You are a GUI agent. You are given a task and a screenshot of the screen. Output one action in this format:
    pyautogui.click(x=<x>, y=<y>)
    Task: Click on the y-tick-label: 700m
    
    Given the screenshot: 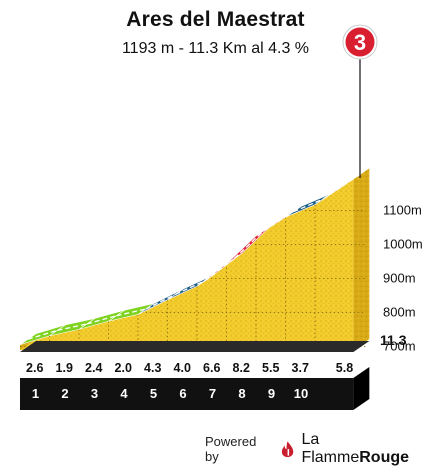 What is the action you would take?
    pyautogui.click(x=399, y=346)
    